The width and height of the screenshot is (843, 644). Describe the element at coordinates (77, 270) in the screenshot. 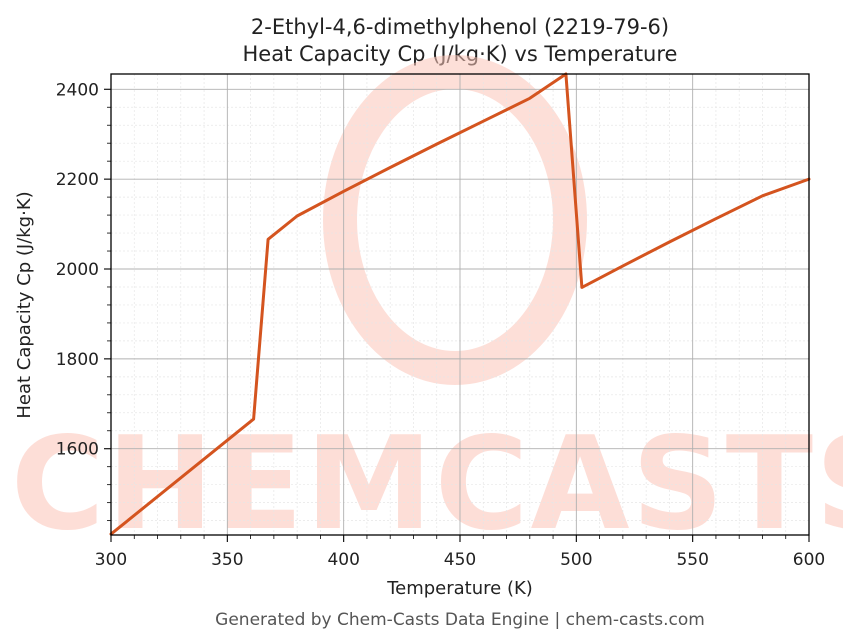

I see `y-tick-label: 2000` at that location.